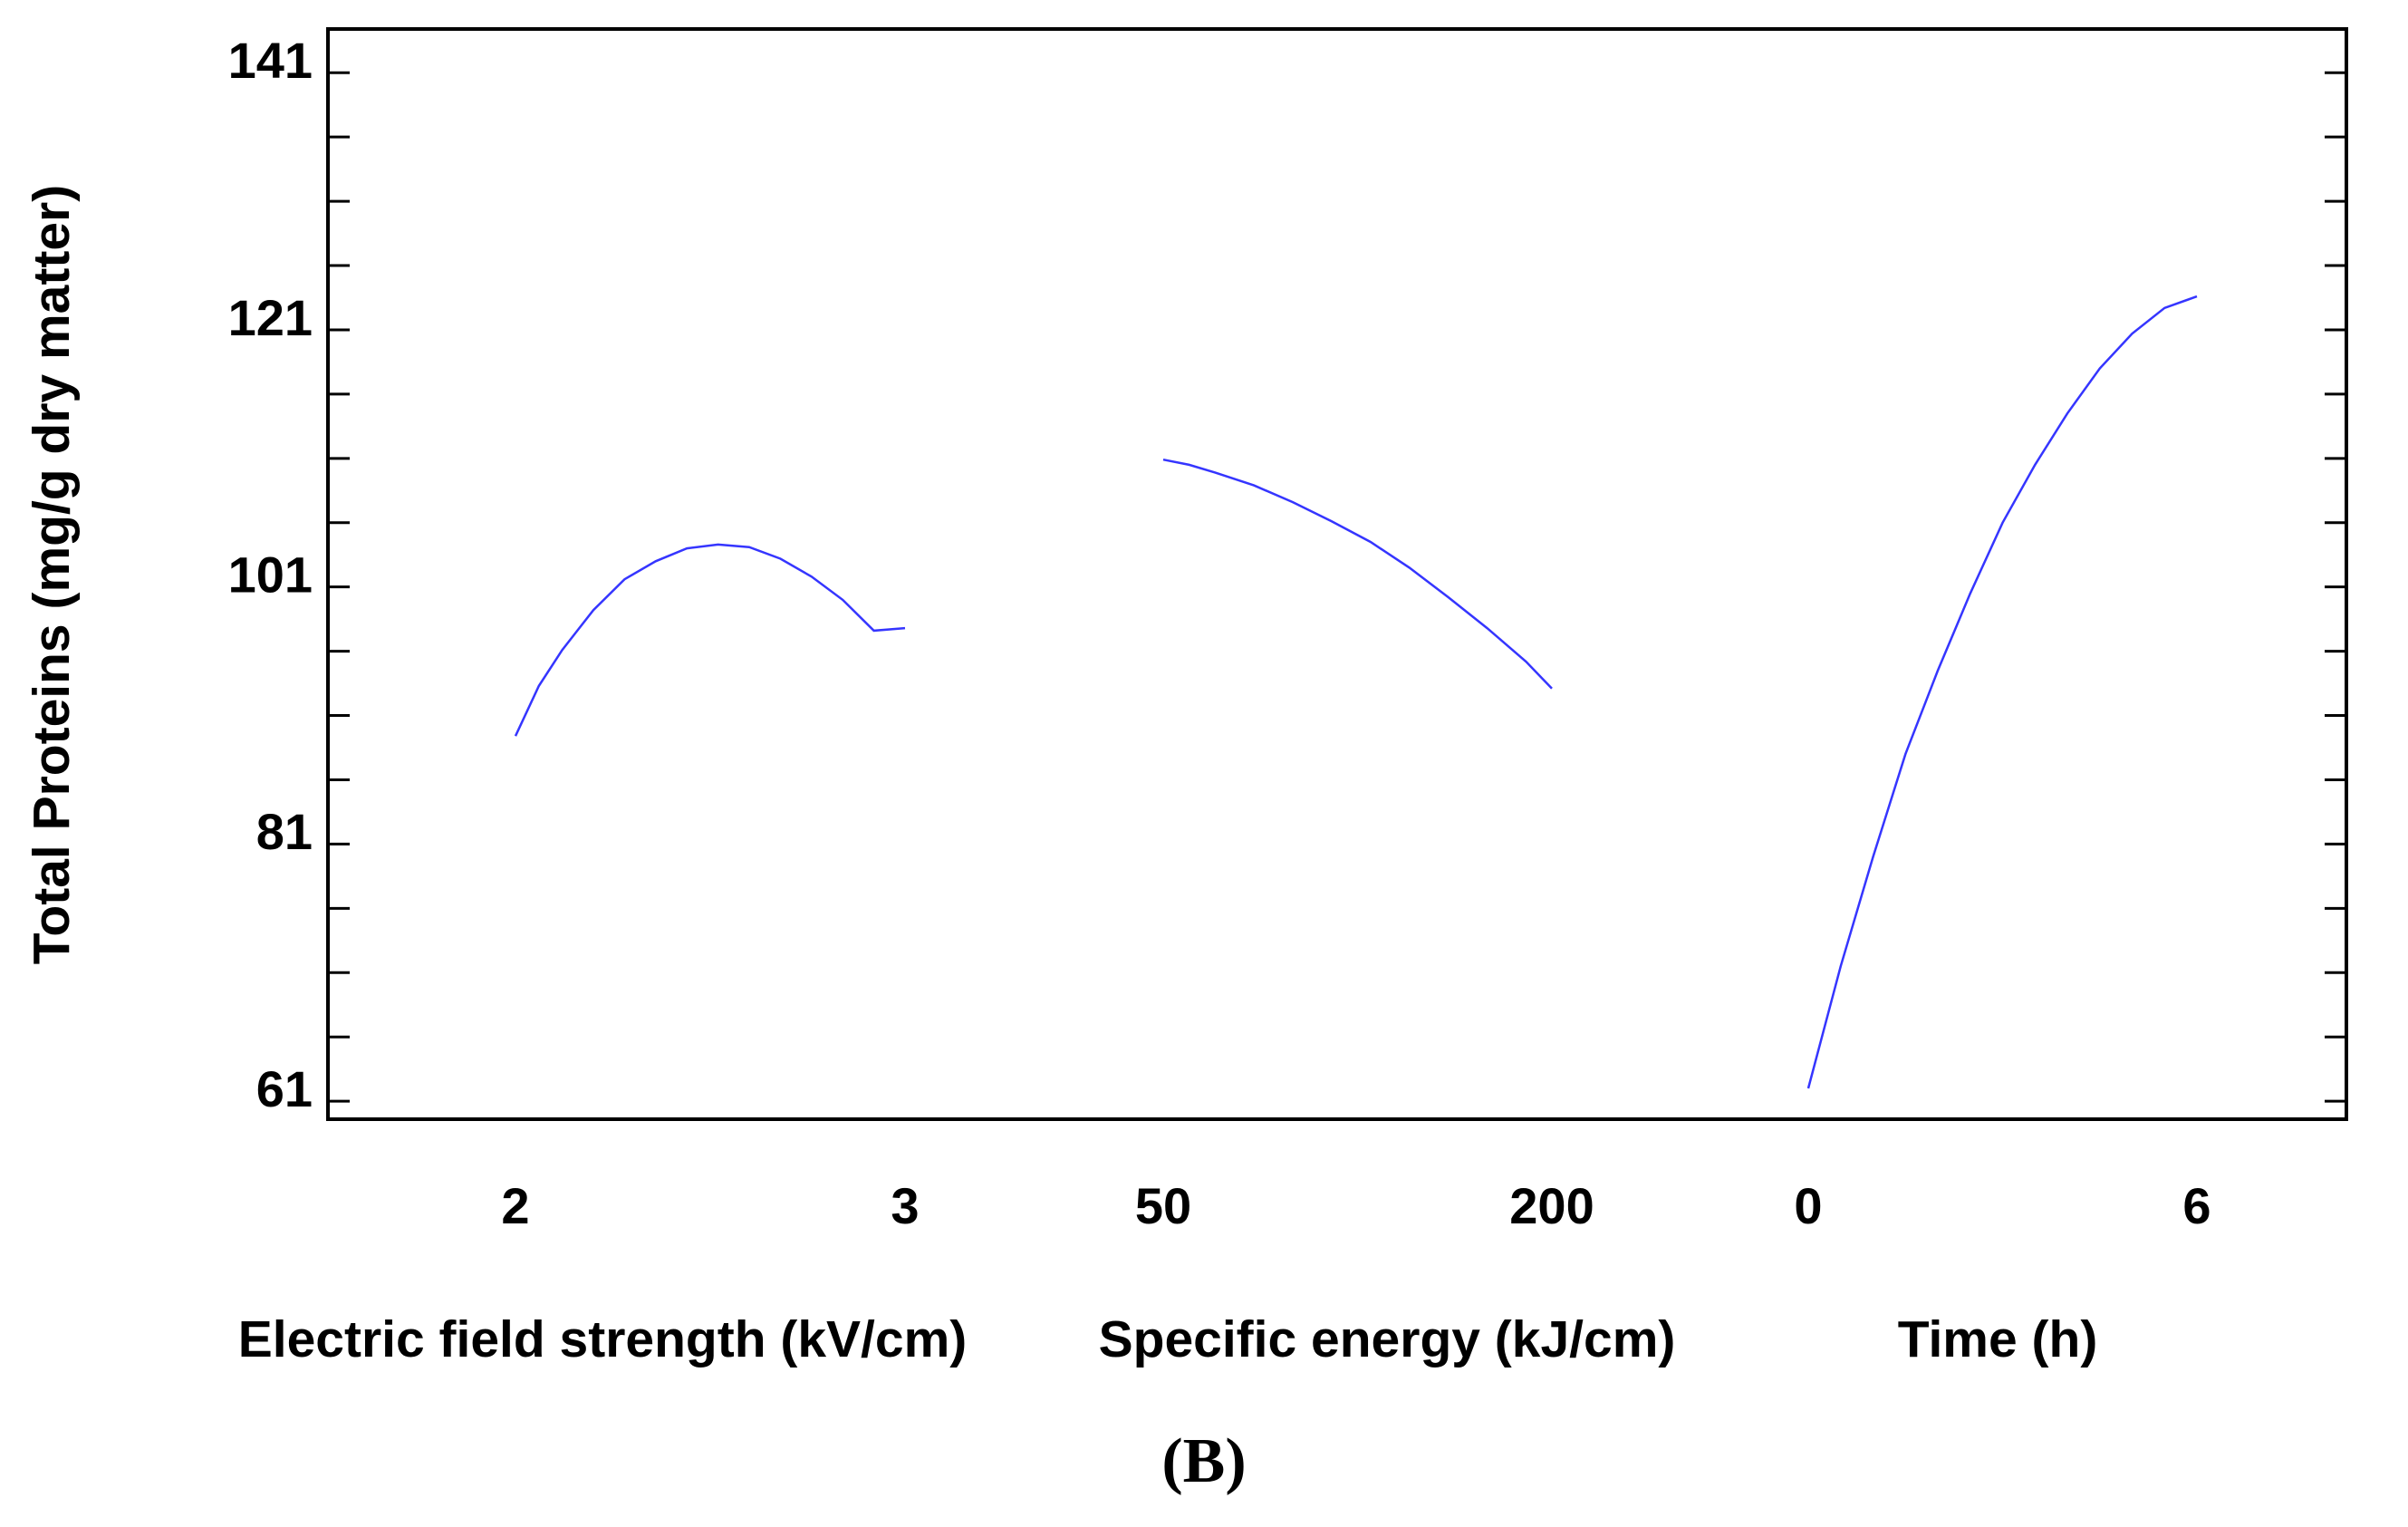 The height and width of the screenshot is (1527, 2408). Describe the element at coordinates (1163, 1205) in the screenshot. I see `x-tick-label: 50` at that location.